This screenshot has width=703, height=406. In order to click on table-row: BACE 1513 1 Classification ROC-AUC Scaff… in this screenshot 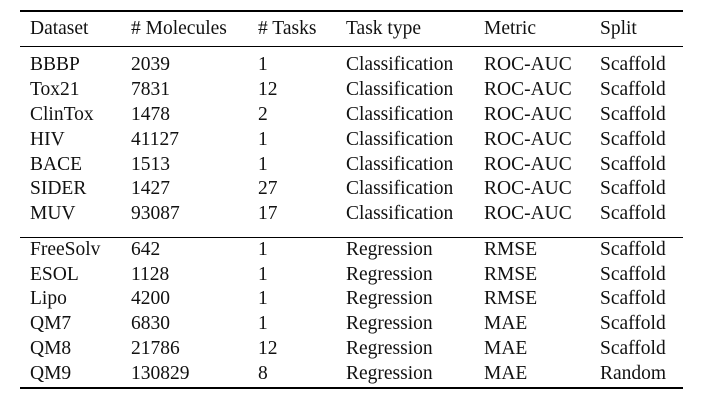, I will do `click(351, 164)`.